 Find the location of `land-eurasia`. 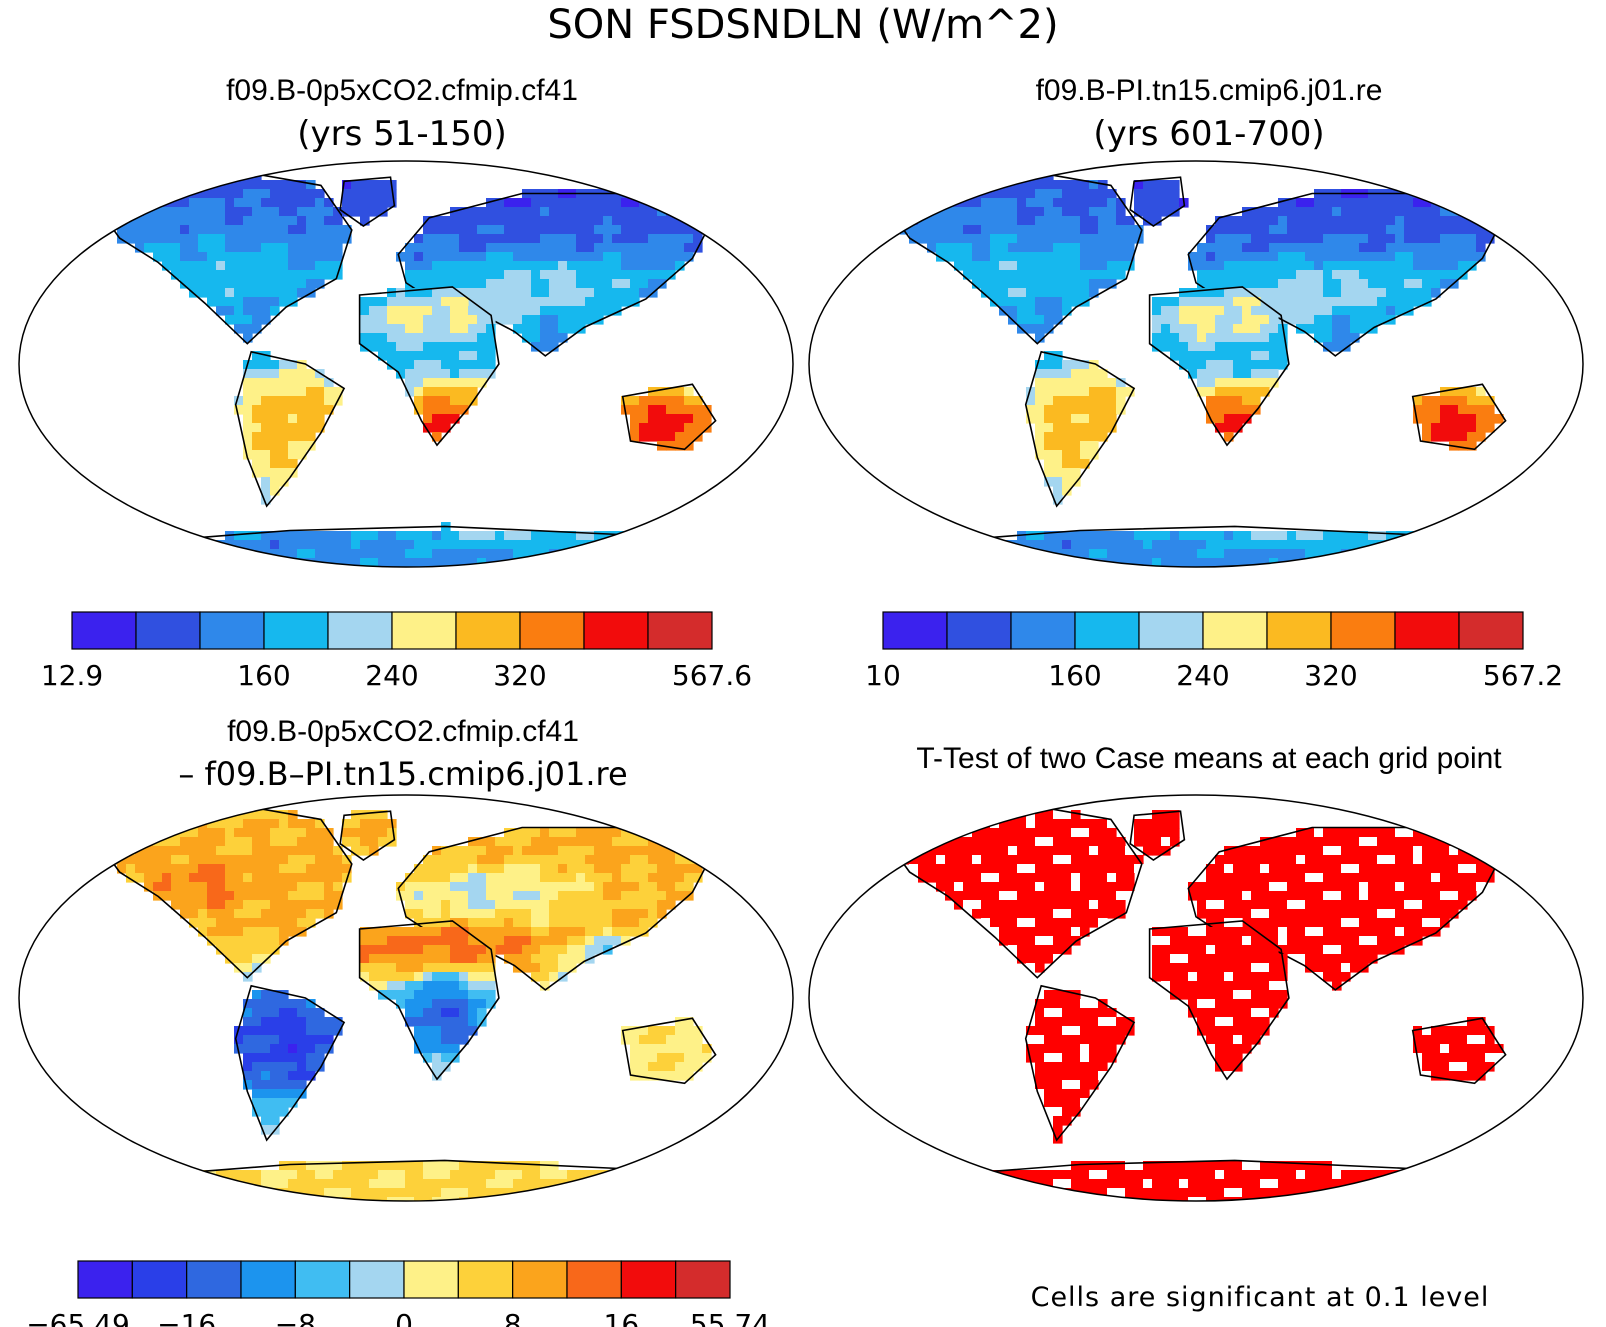

land-eurasia is located at coordinates (1346, 909).